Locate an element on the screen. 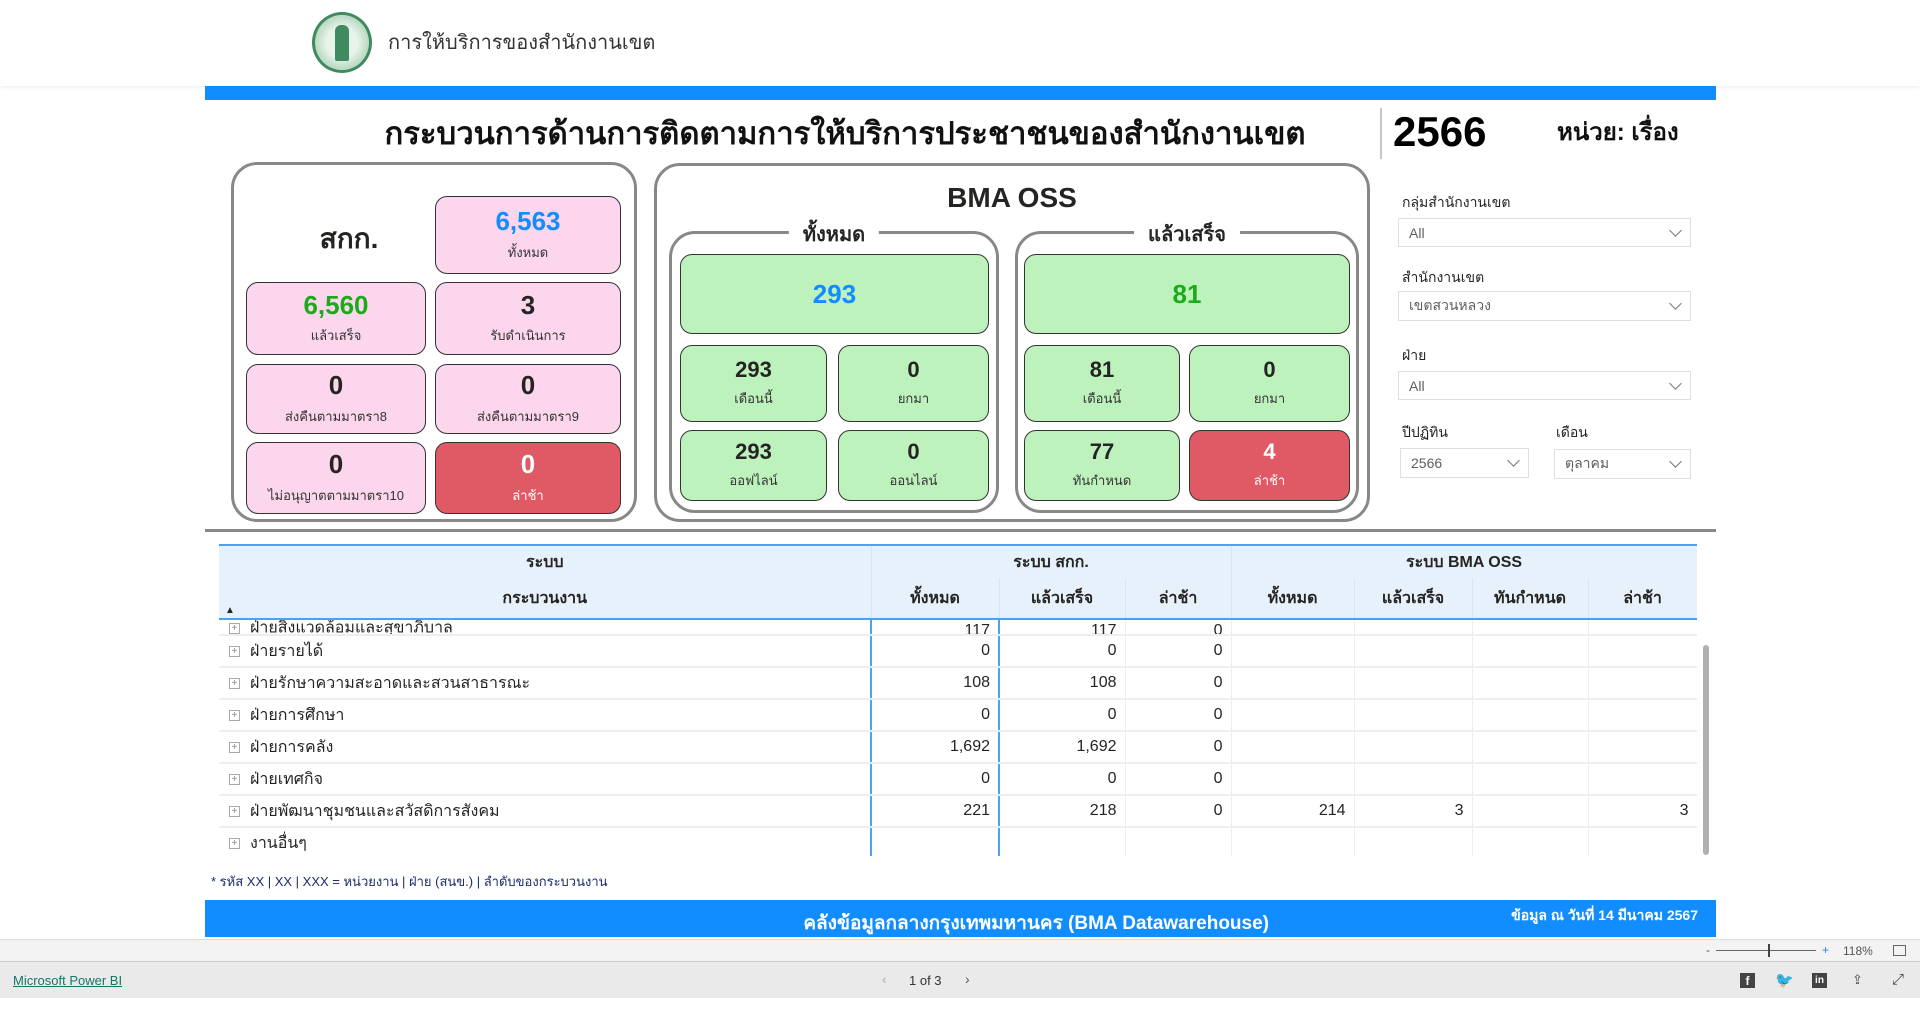 The width and height of the screenshot is (1920, 1027). twitter-icon: 🐦 is located at coordinates (1784, 980).